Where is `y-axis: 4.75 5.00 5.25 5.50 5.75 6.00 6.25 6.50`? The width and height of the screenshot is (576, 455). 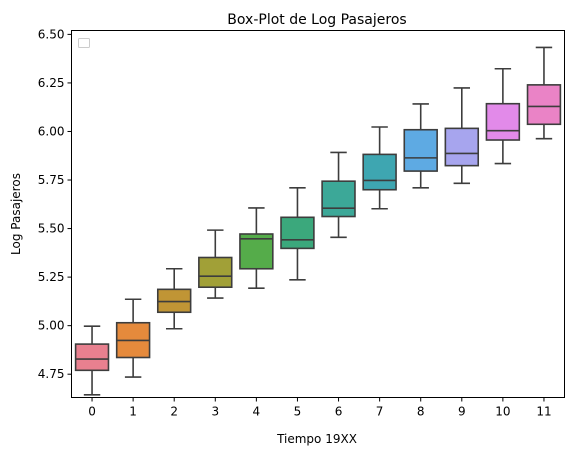
y-axis: 4.75 5.00 5.25 5.50 5.75 6.00 6.25 6.50 is located at coordinates (55, 204).